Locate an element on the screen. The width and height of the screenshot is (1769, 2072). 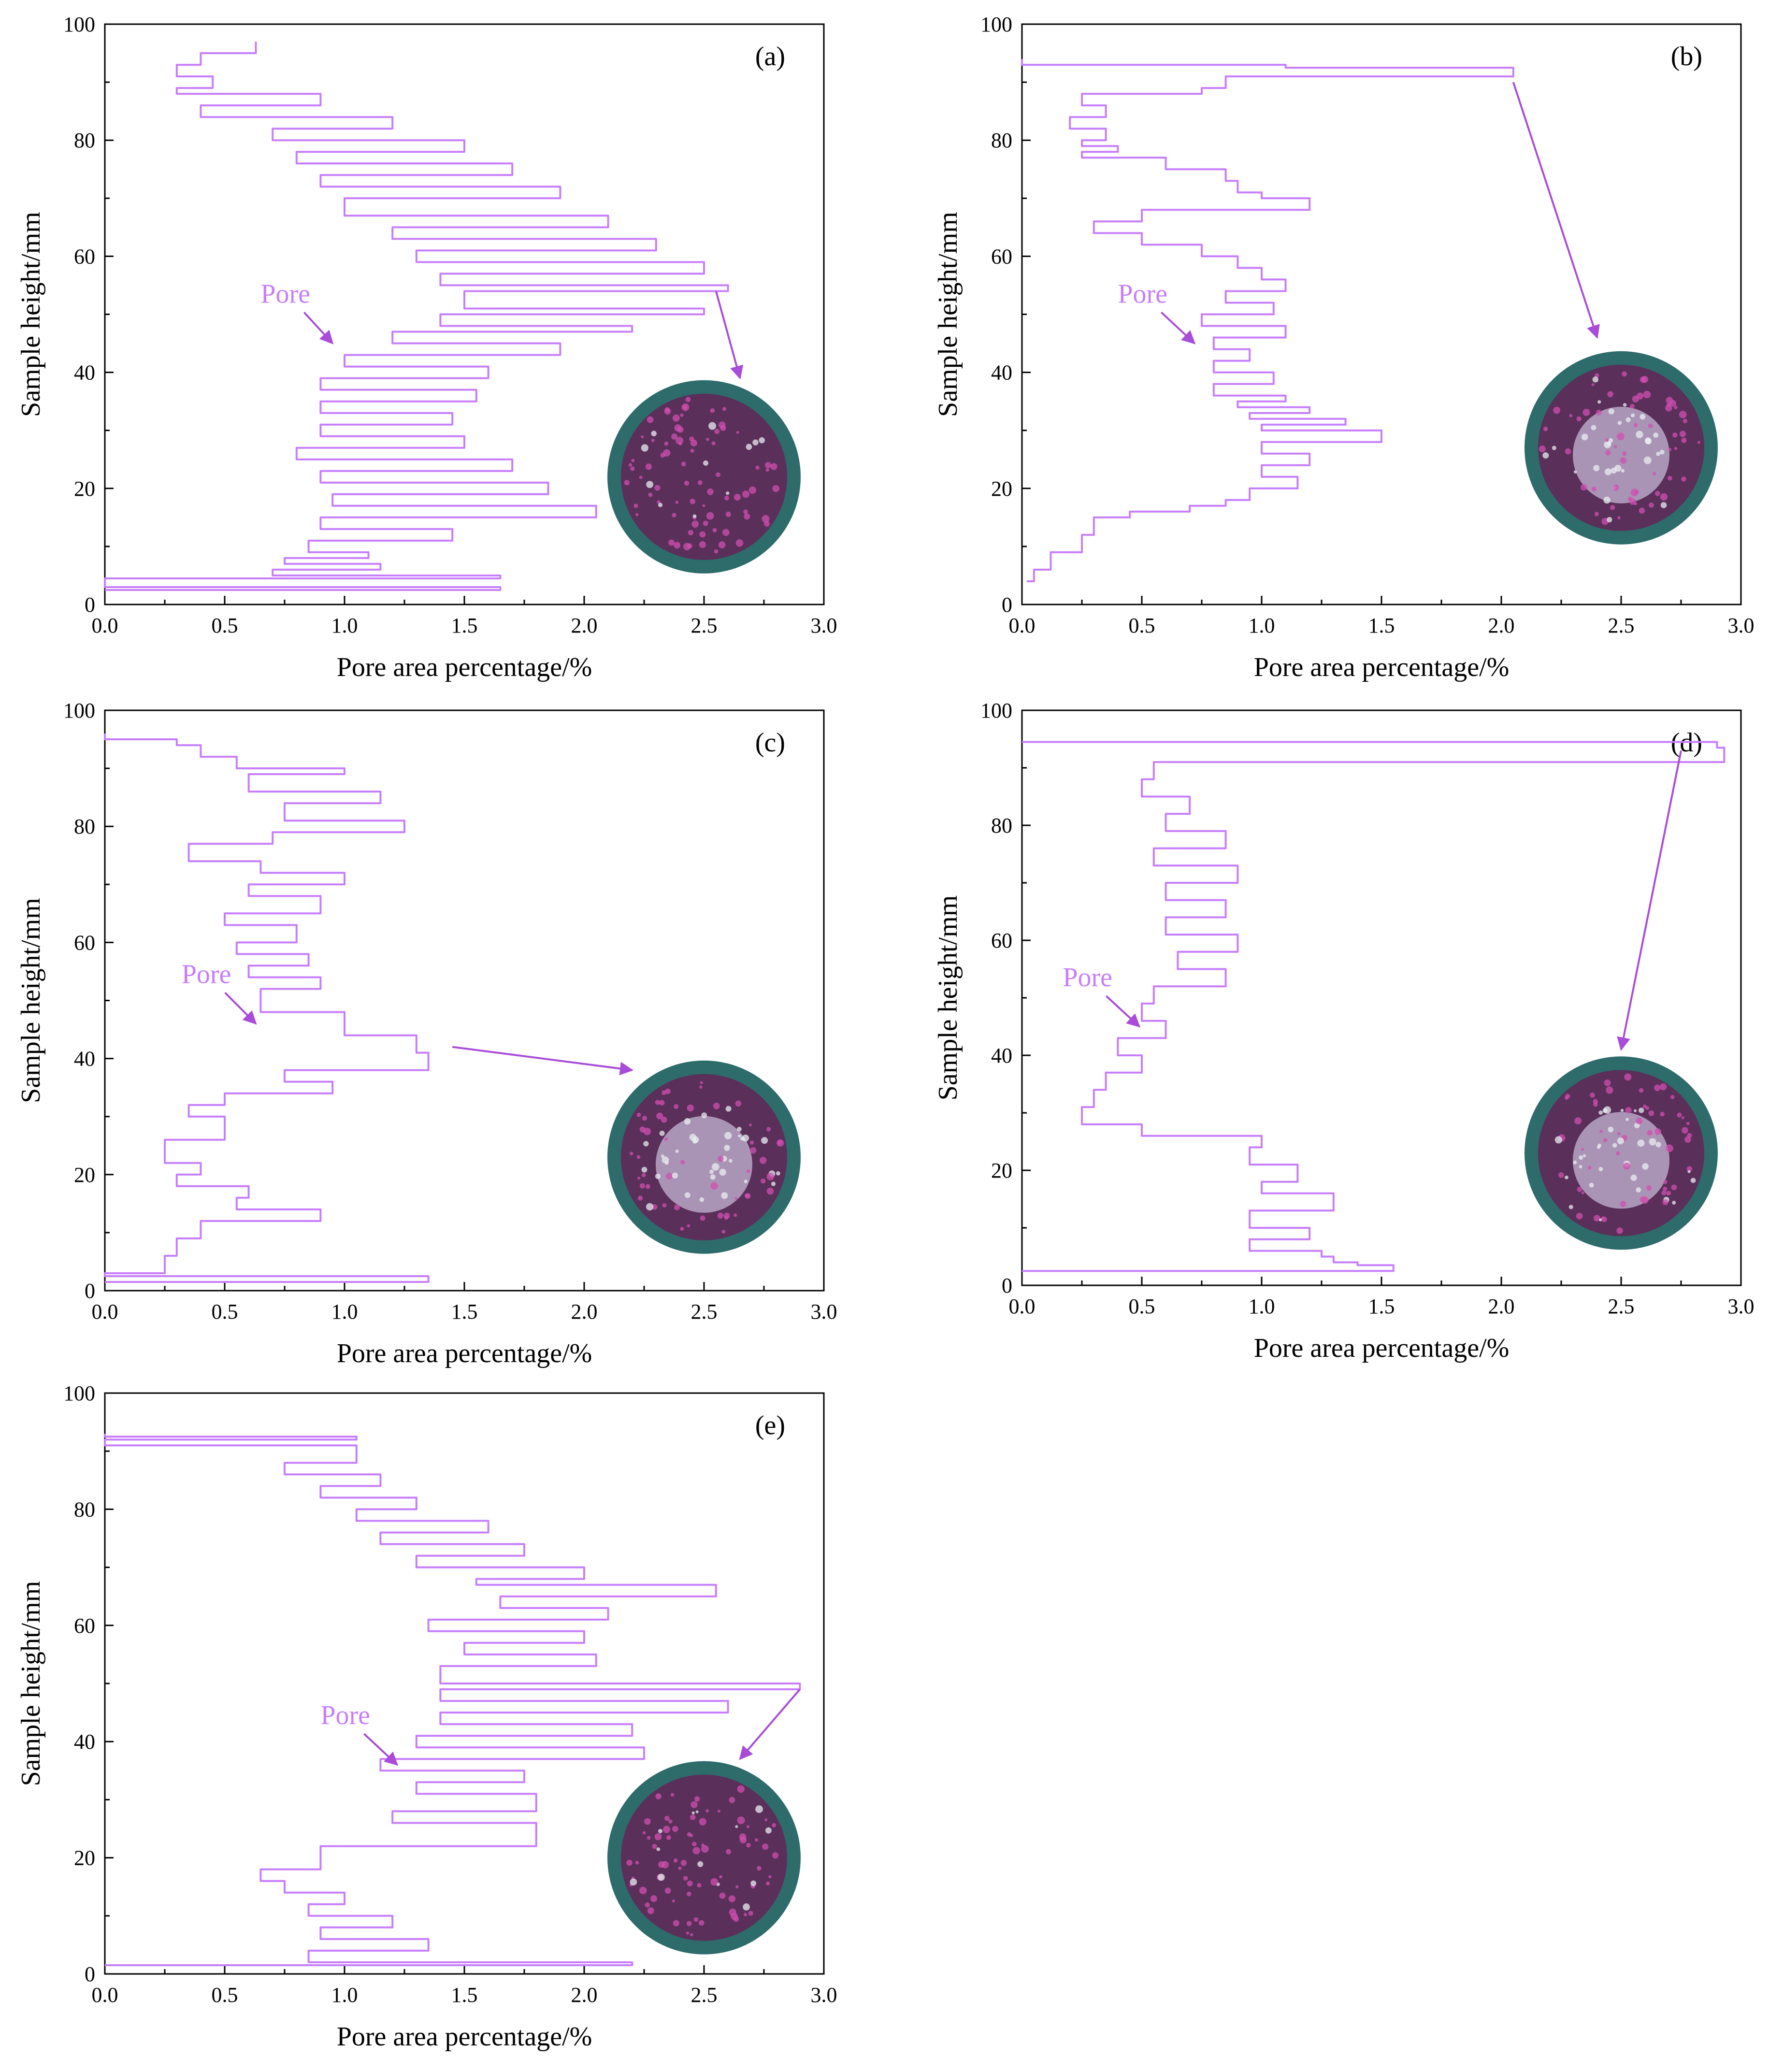
x-tick-label: 2.5 is located at coordinates (1621, 625).